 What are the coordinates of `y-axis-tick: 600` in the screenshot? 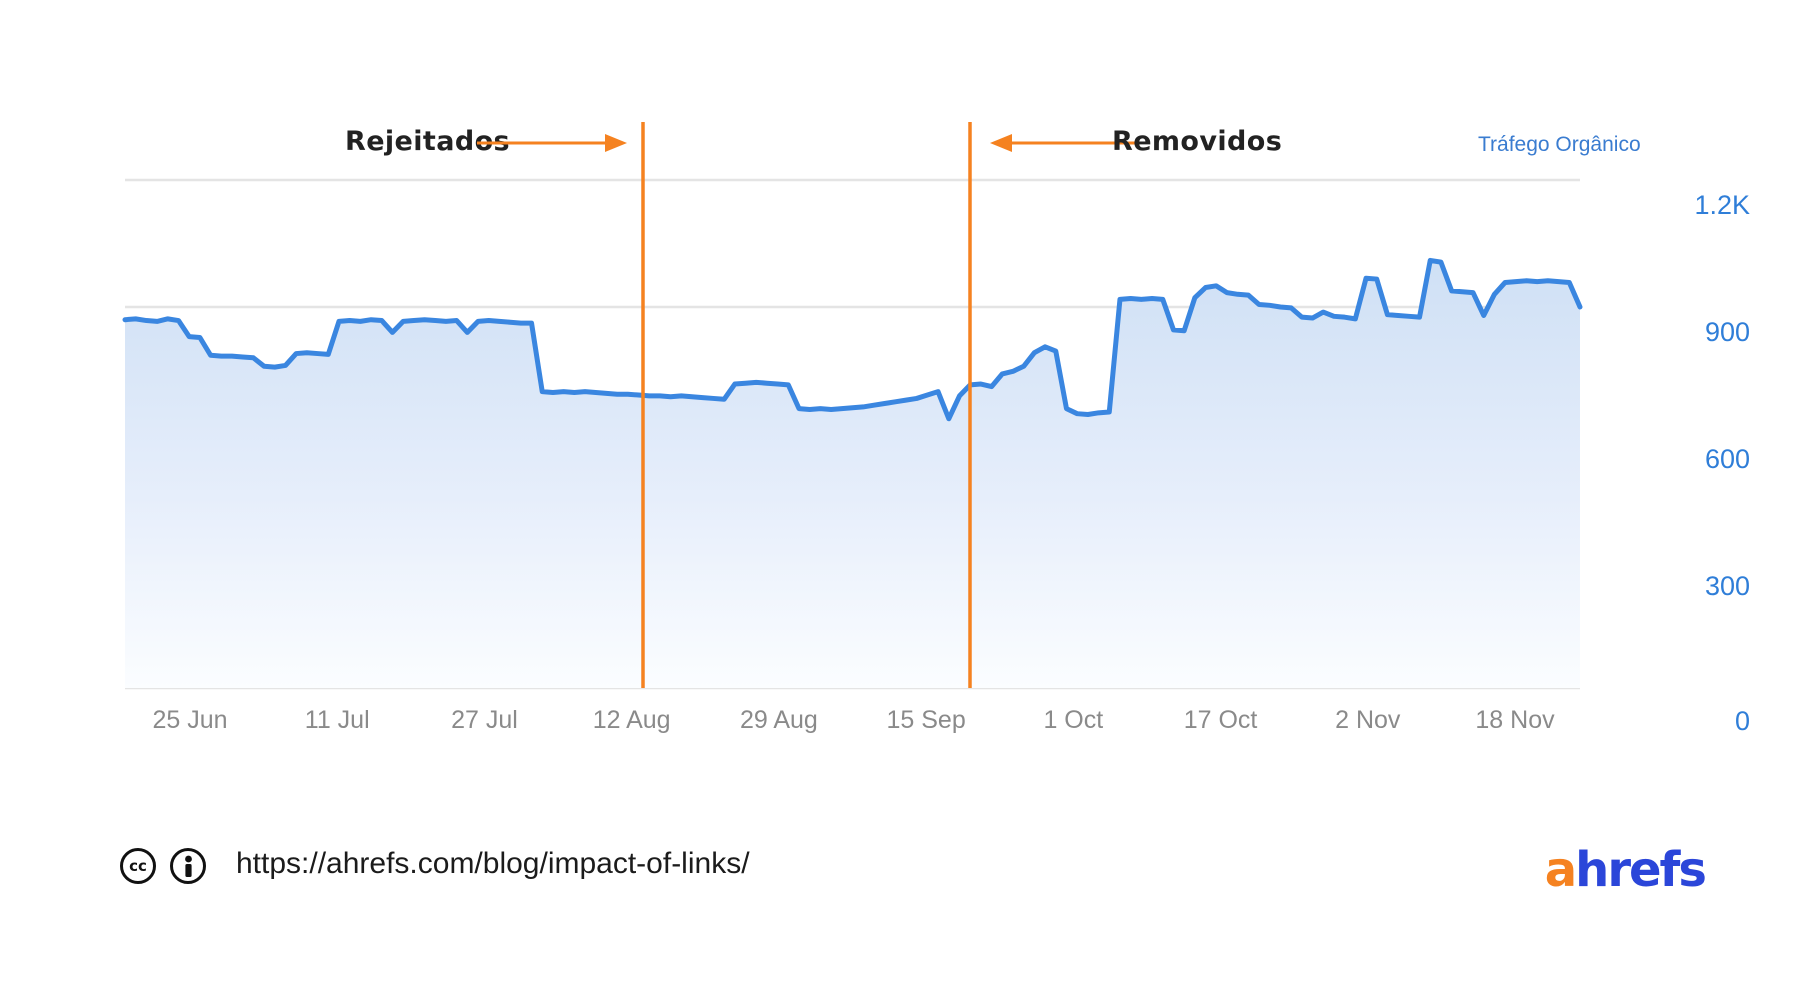 It's located at (1727, 459).